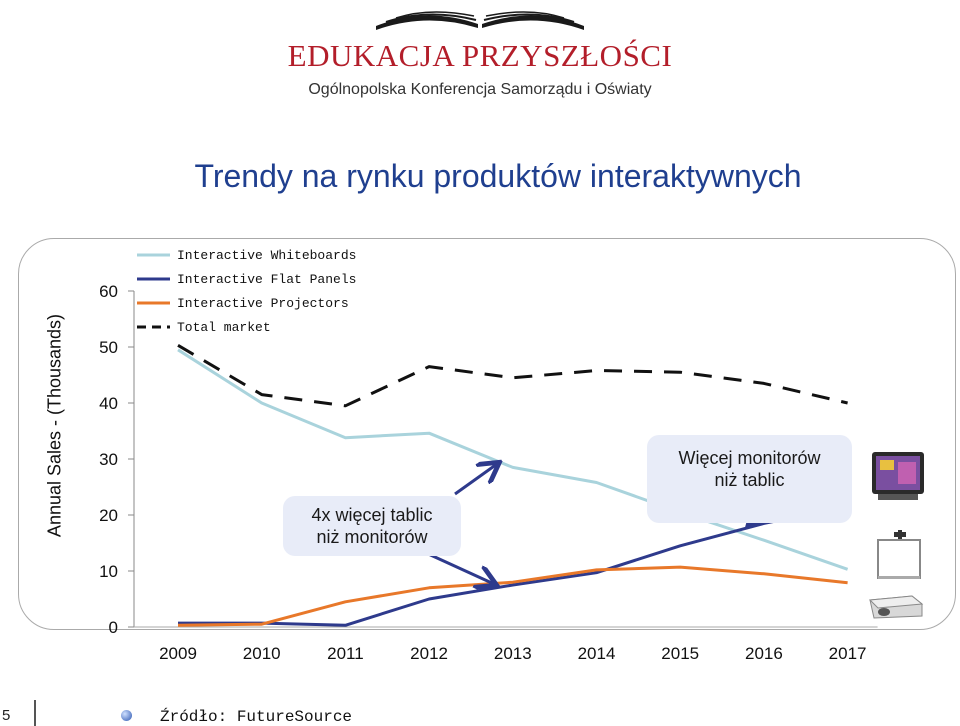 The height and width of the screenshot is (726, 960). Describe the element at coordinates (108, 571) in the screenshot. I see `y-tick-label: 10` at that location.